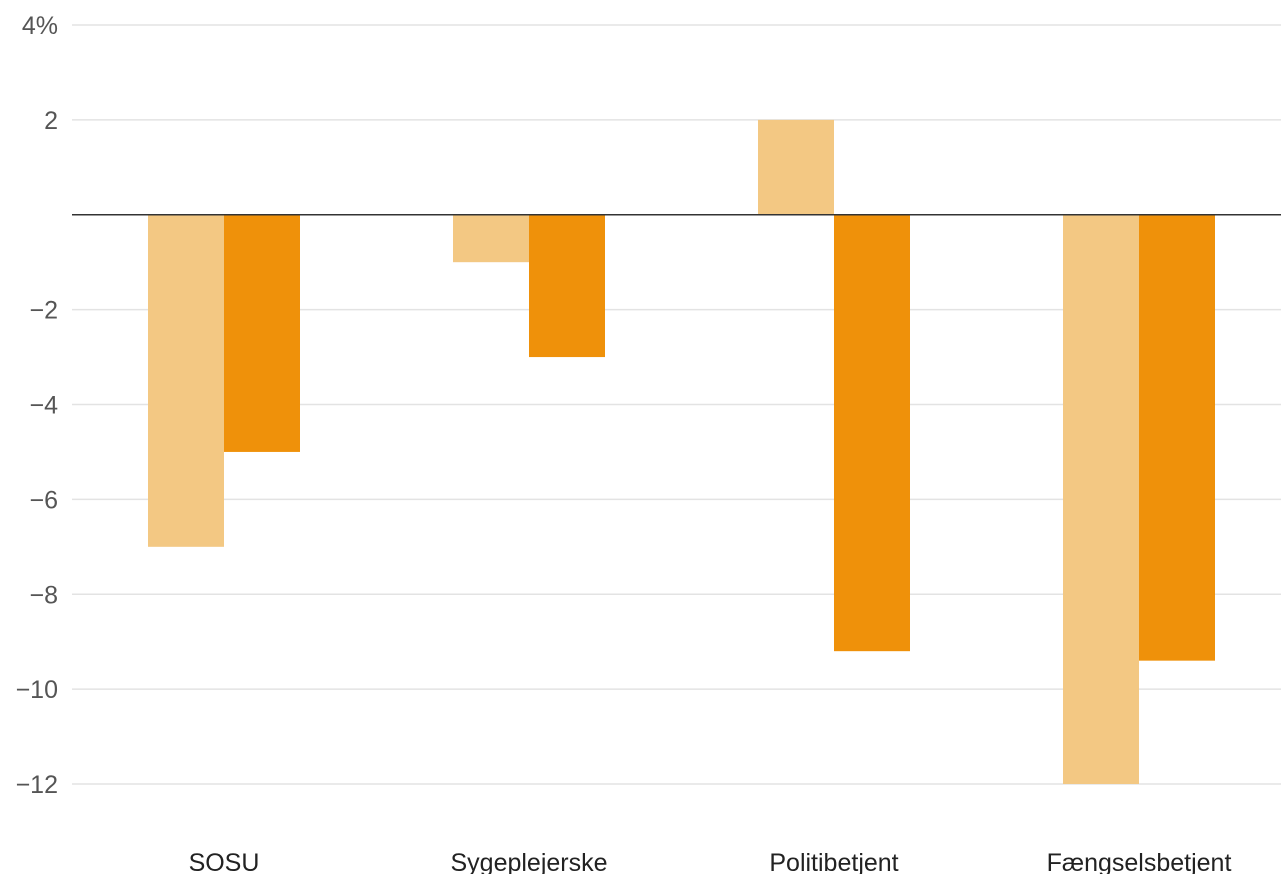 The width and height of the screenshot is (1281, 874). I want to click on category-label: Sygeplejerske, so click(528, 861).